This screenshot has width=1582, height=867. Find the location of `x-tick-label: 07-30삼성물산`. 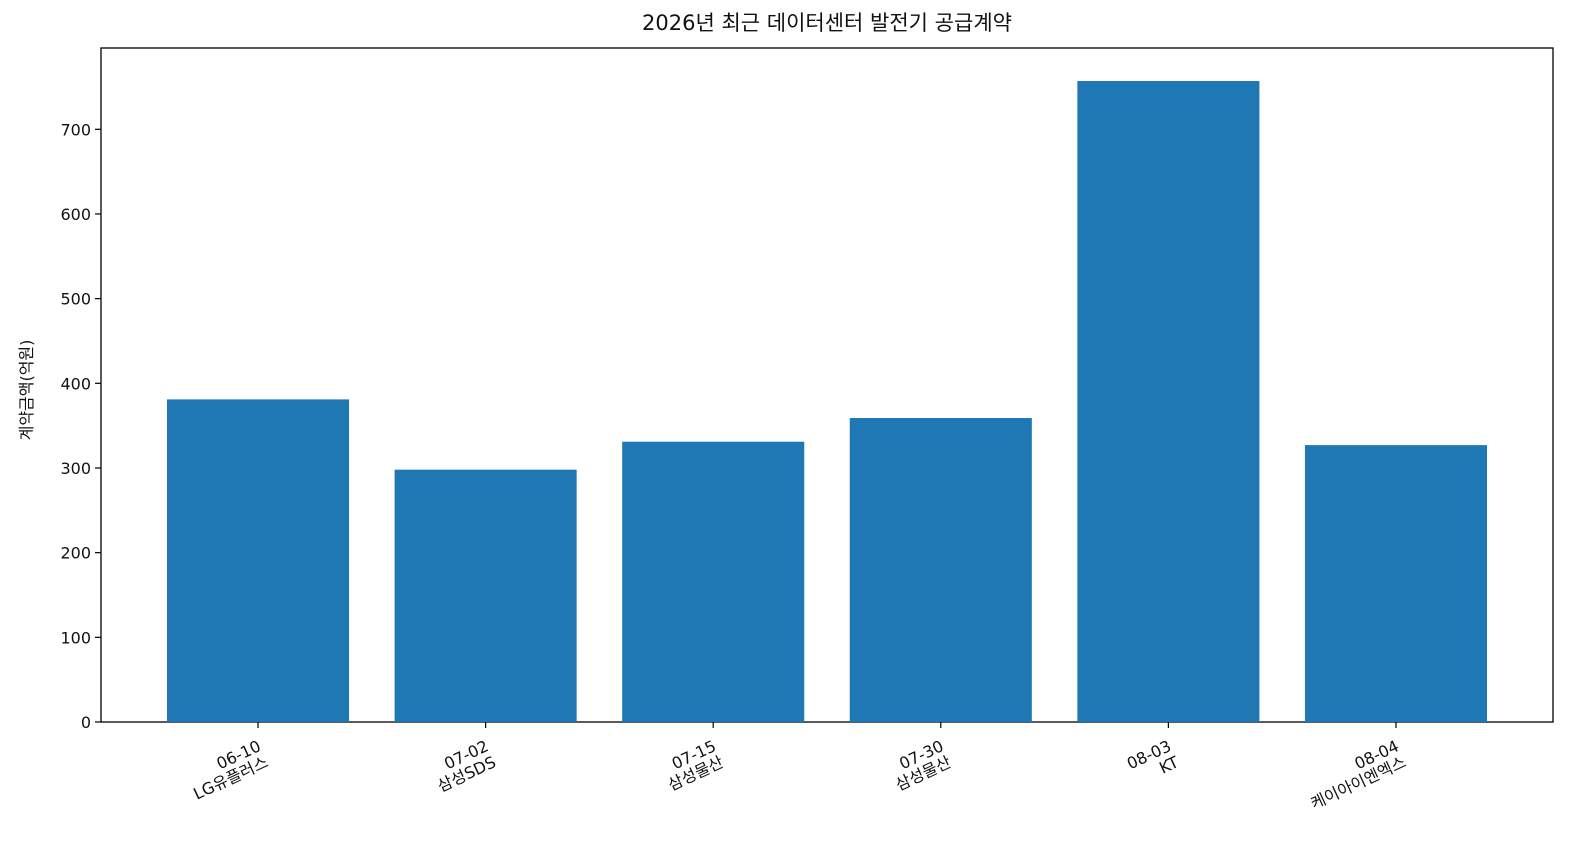

x-tick-label: 07-30삼성물산 is located at coordinates (919, 765).